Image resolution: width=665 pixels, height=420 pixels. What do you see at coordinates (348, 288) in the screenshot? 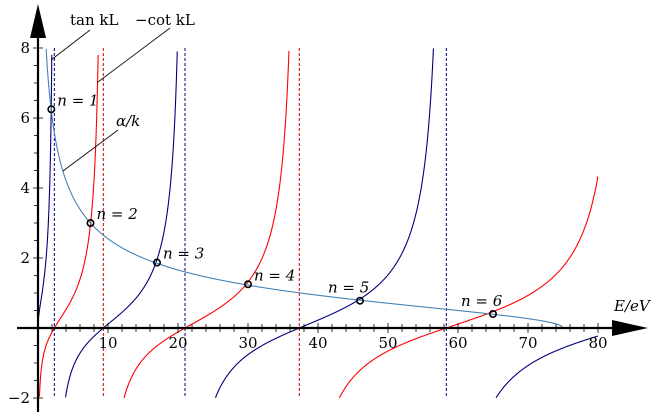
I see `intersection-label: n = 5` at bounding box center [348, 288].